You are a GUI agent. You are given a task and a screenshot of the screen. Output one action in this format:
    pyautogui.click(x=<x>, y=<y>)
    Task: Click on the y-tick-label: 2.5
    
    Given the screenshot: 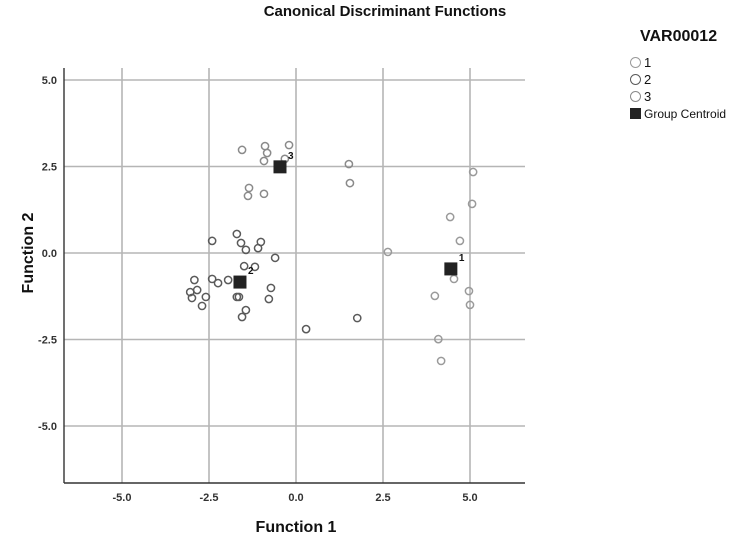 What is the action you would take?
    pyautogui.click(x=49, y=168)
    